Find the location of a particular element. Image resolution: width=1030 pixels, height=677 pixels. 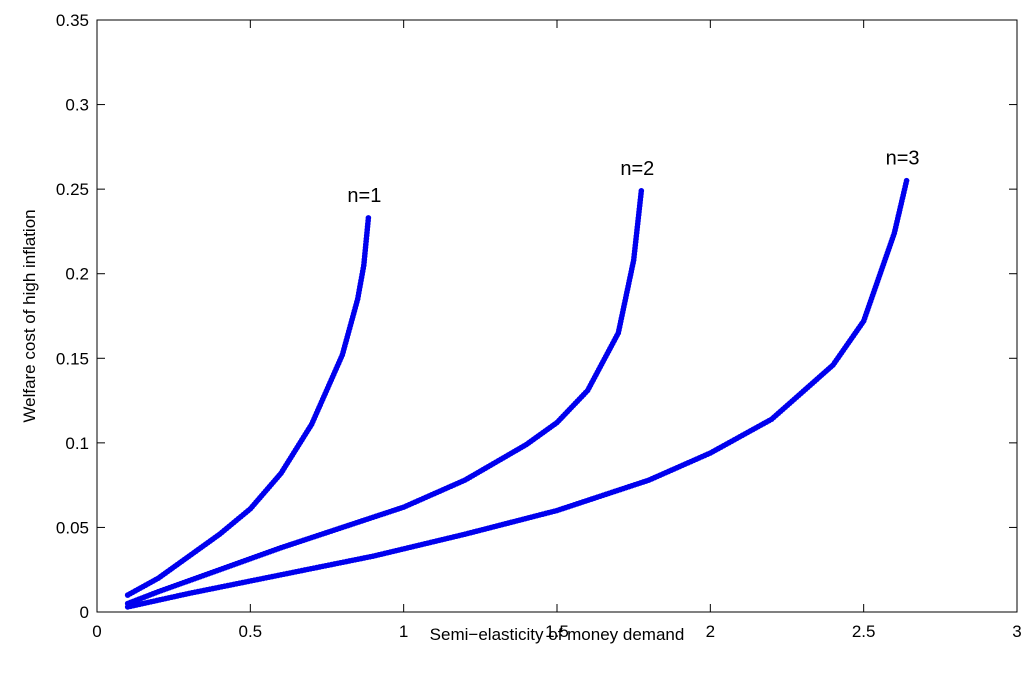

y-tick-label: 0.35 is located at coordinates (72, 20).